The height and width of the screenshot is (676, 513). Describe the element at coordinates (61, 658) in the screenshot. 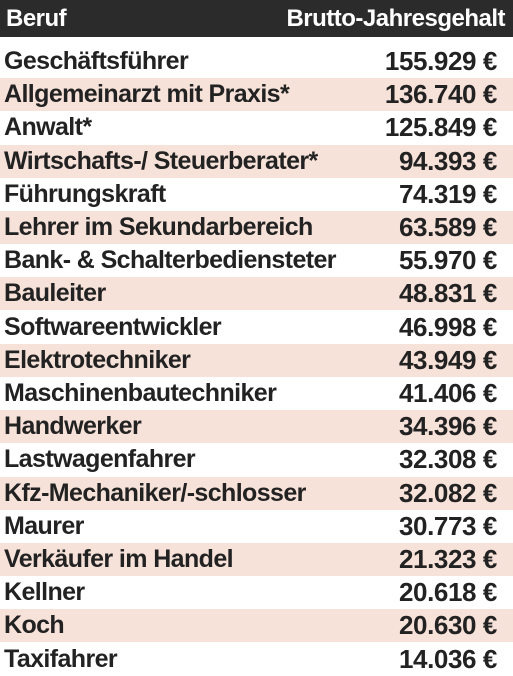

I see `job-cell: Taxifahrer` at that location.